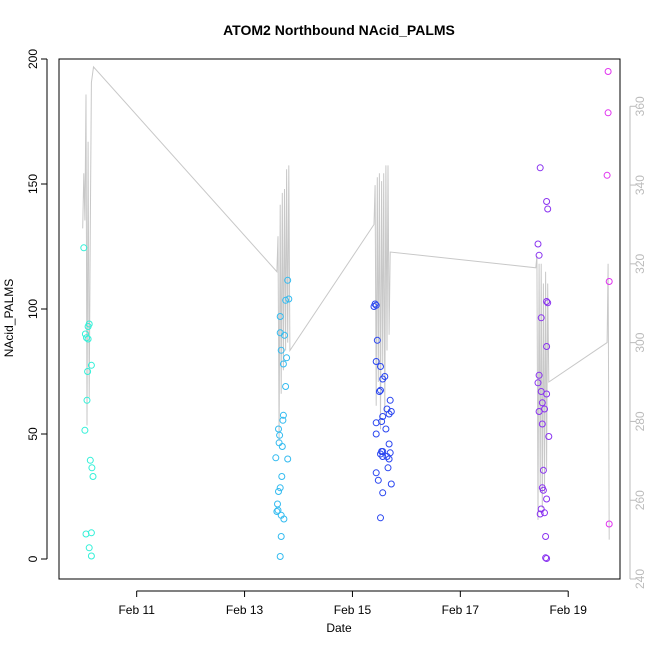  Describe the element at coordinates (569, 610) in the screenshot. I see `x-tick-label: Feb 19` at that location.